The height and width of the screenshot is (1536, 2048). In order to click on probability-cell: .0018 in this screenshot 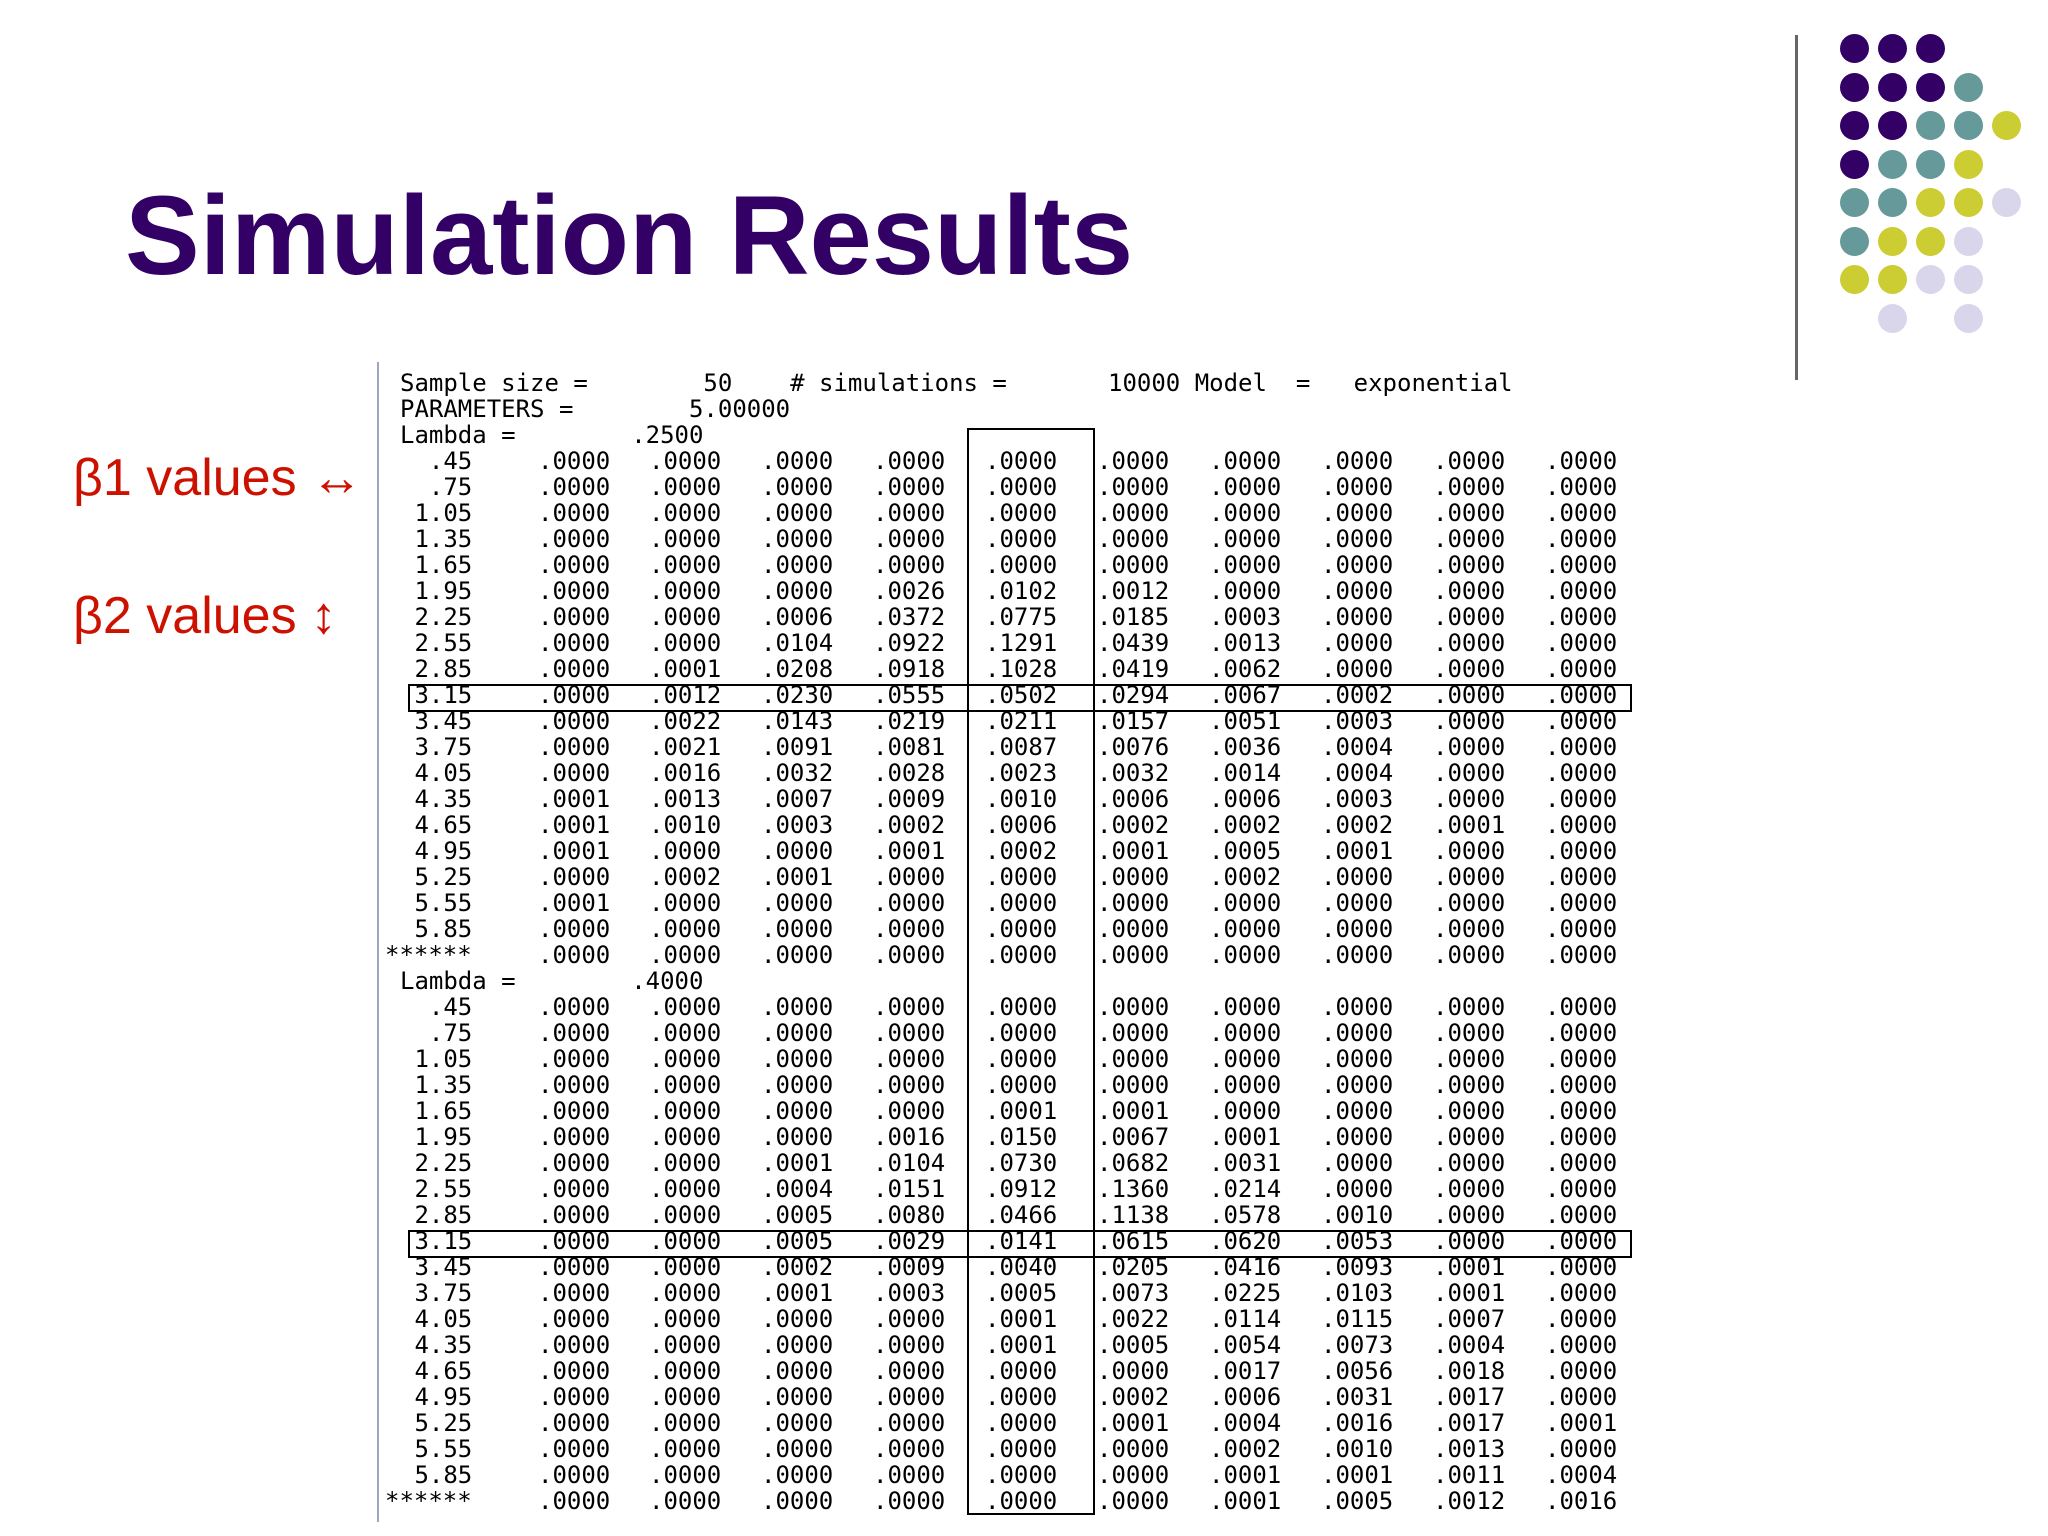, I will do `click(1469, 1371)`.